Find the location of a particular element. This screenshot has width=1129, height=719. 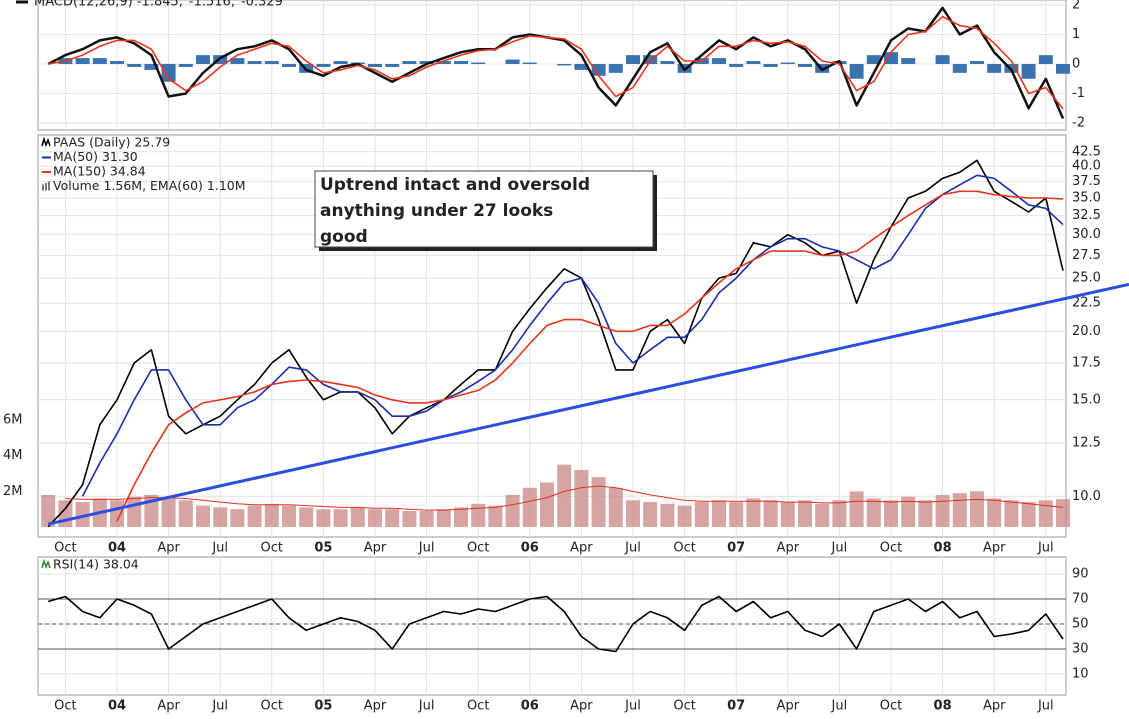

annotation-text: Uptrend intact and oversold is located at coordinates (455, 185).